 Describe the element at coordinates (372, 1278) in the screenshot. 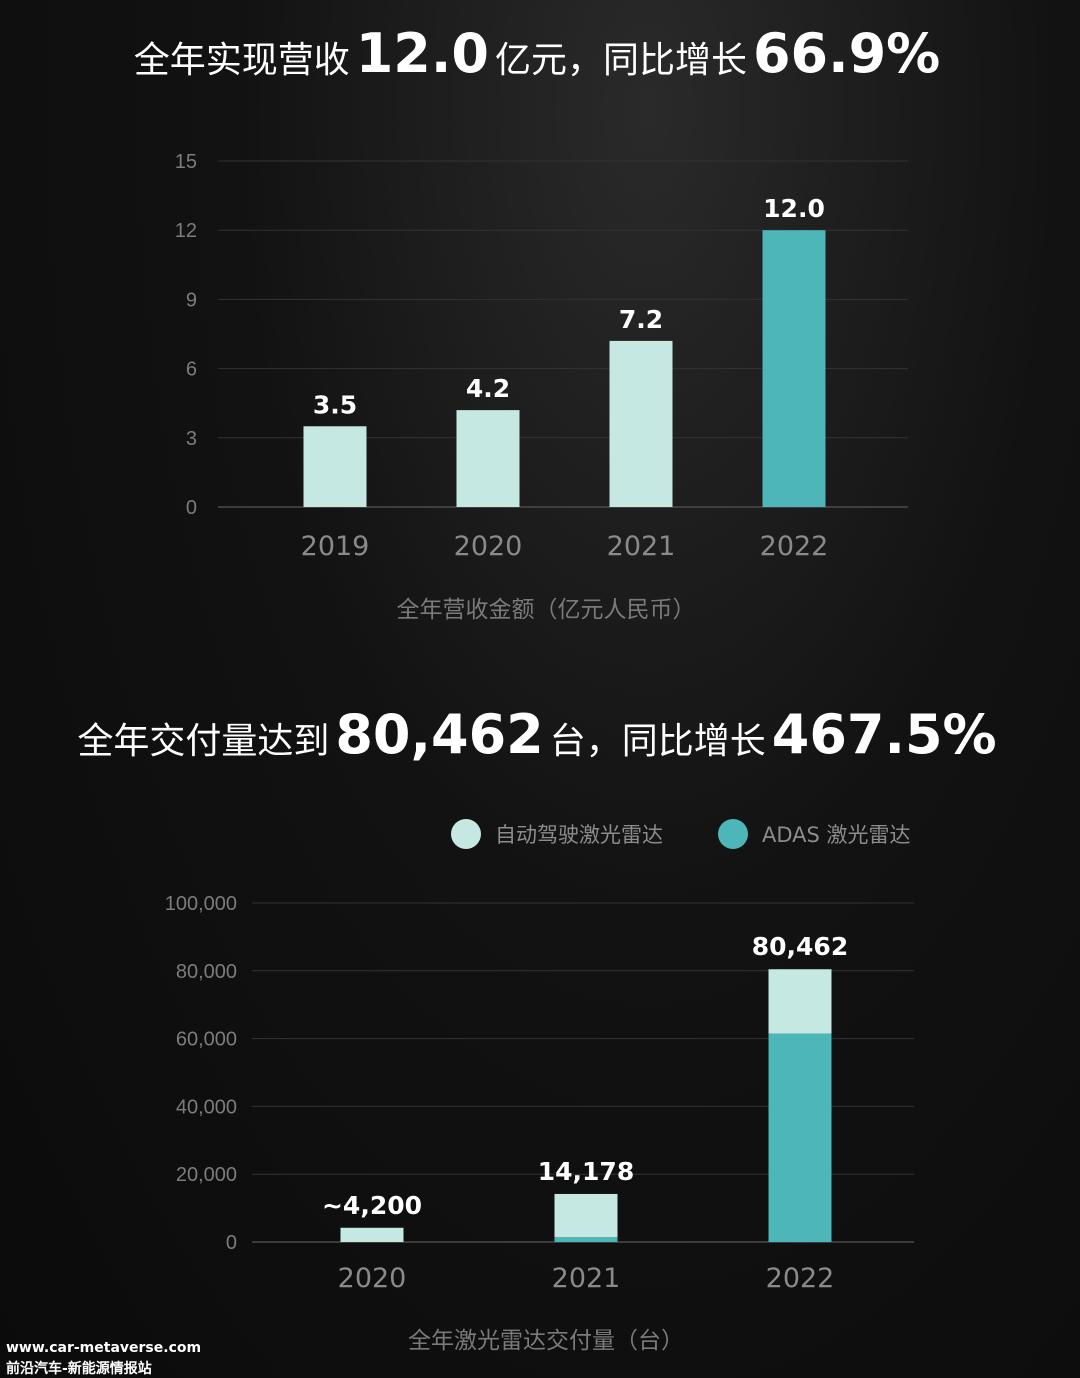

I see `delivery-x-tick-label: 2020` at that location.